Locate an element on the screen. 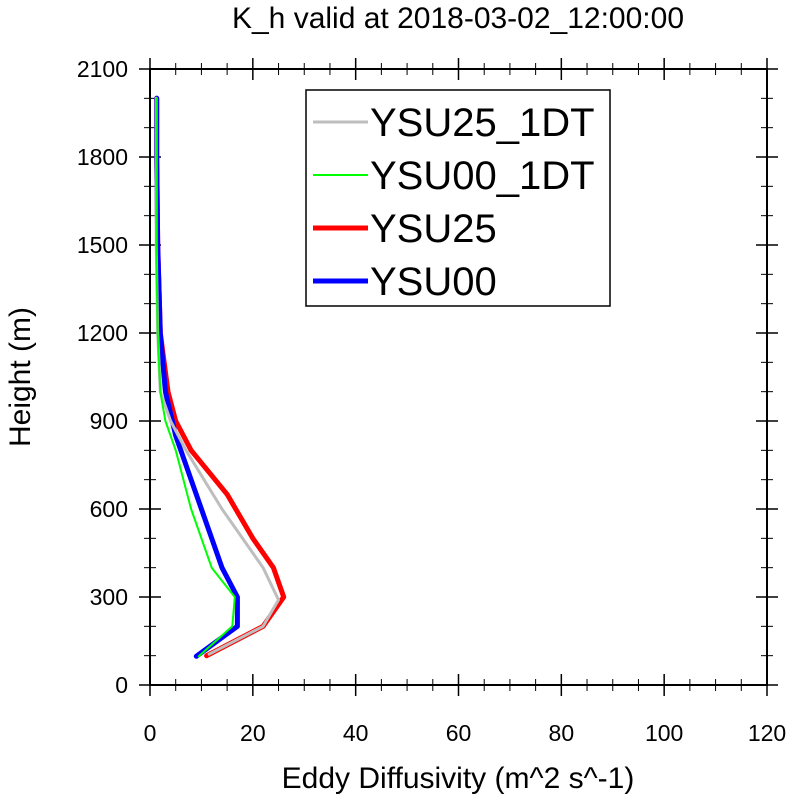 Image resolution: width=788 pixels, height=796 pixels. legend-box is located at coordinates (458, 198).